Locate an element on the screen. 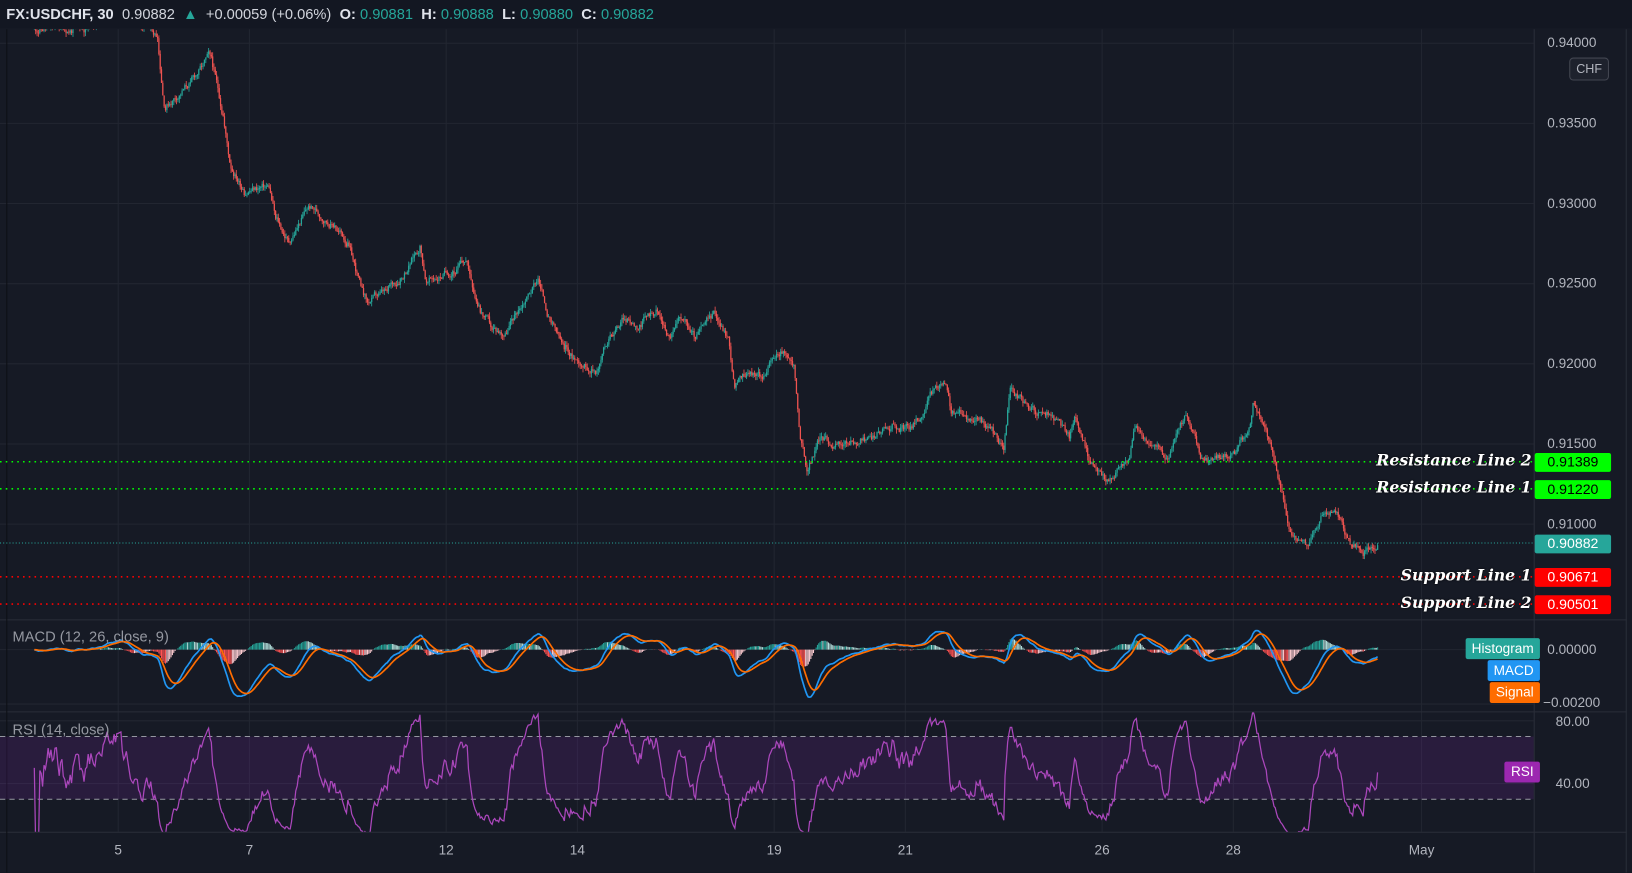 This screenshot has height=873, width=1632. open-label: O: is located at coordinates (347, 13).